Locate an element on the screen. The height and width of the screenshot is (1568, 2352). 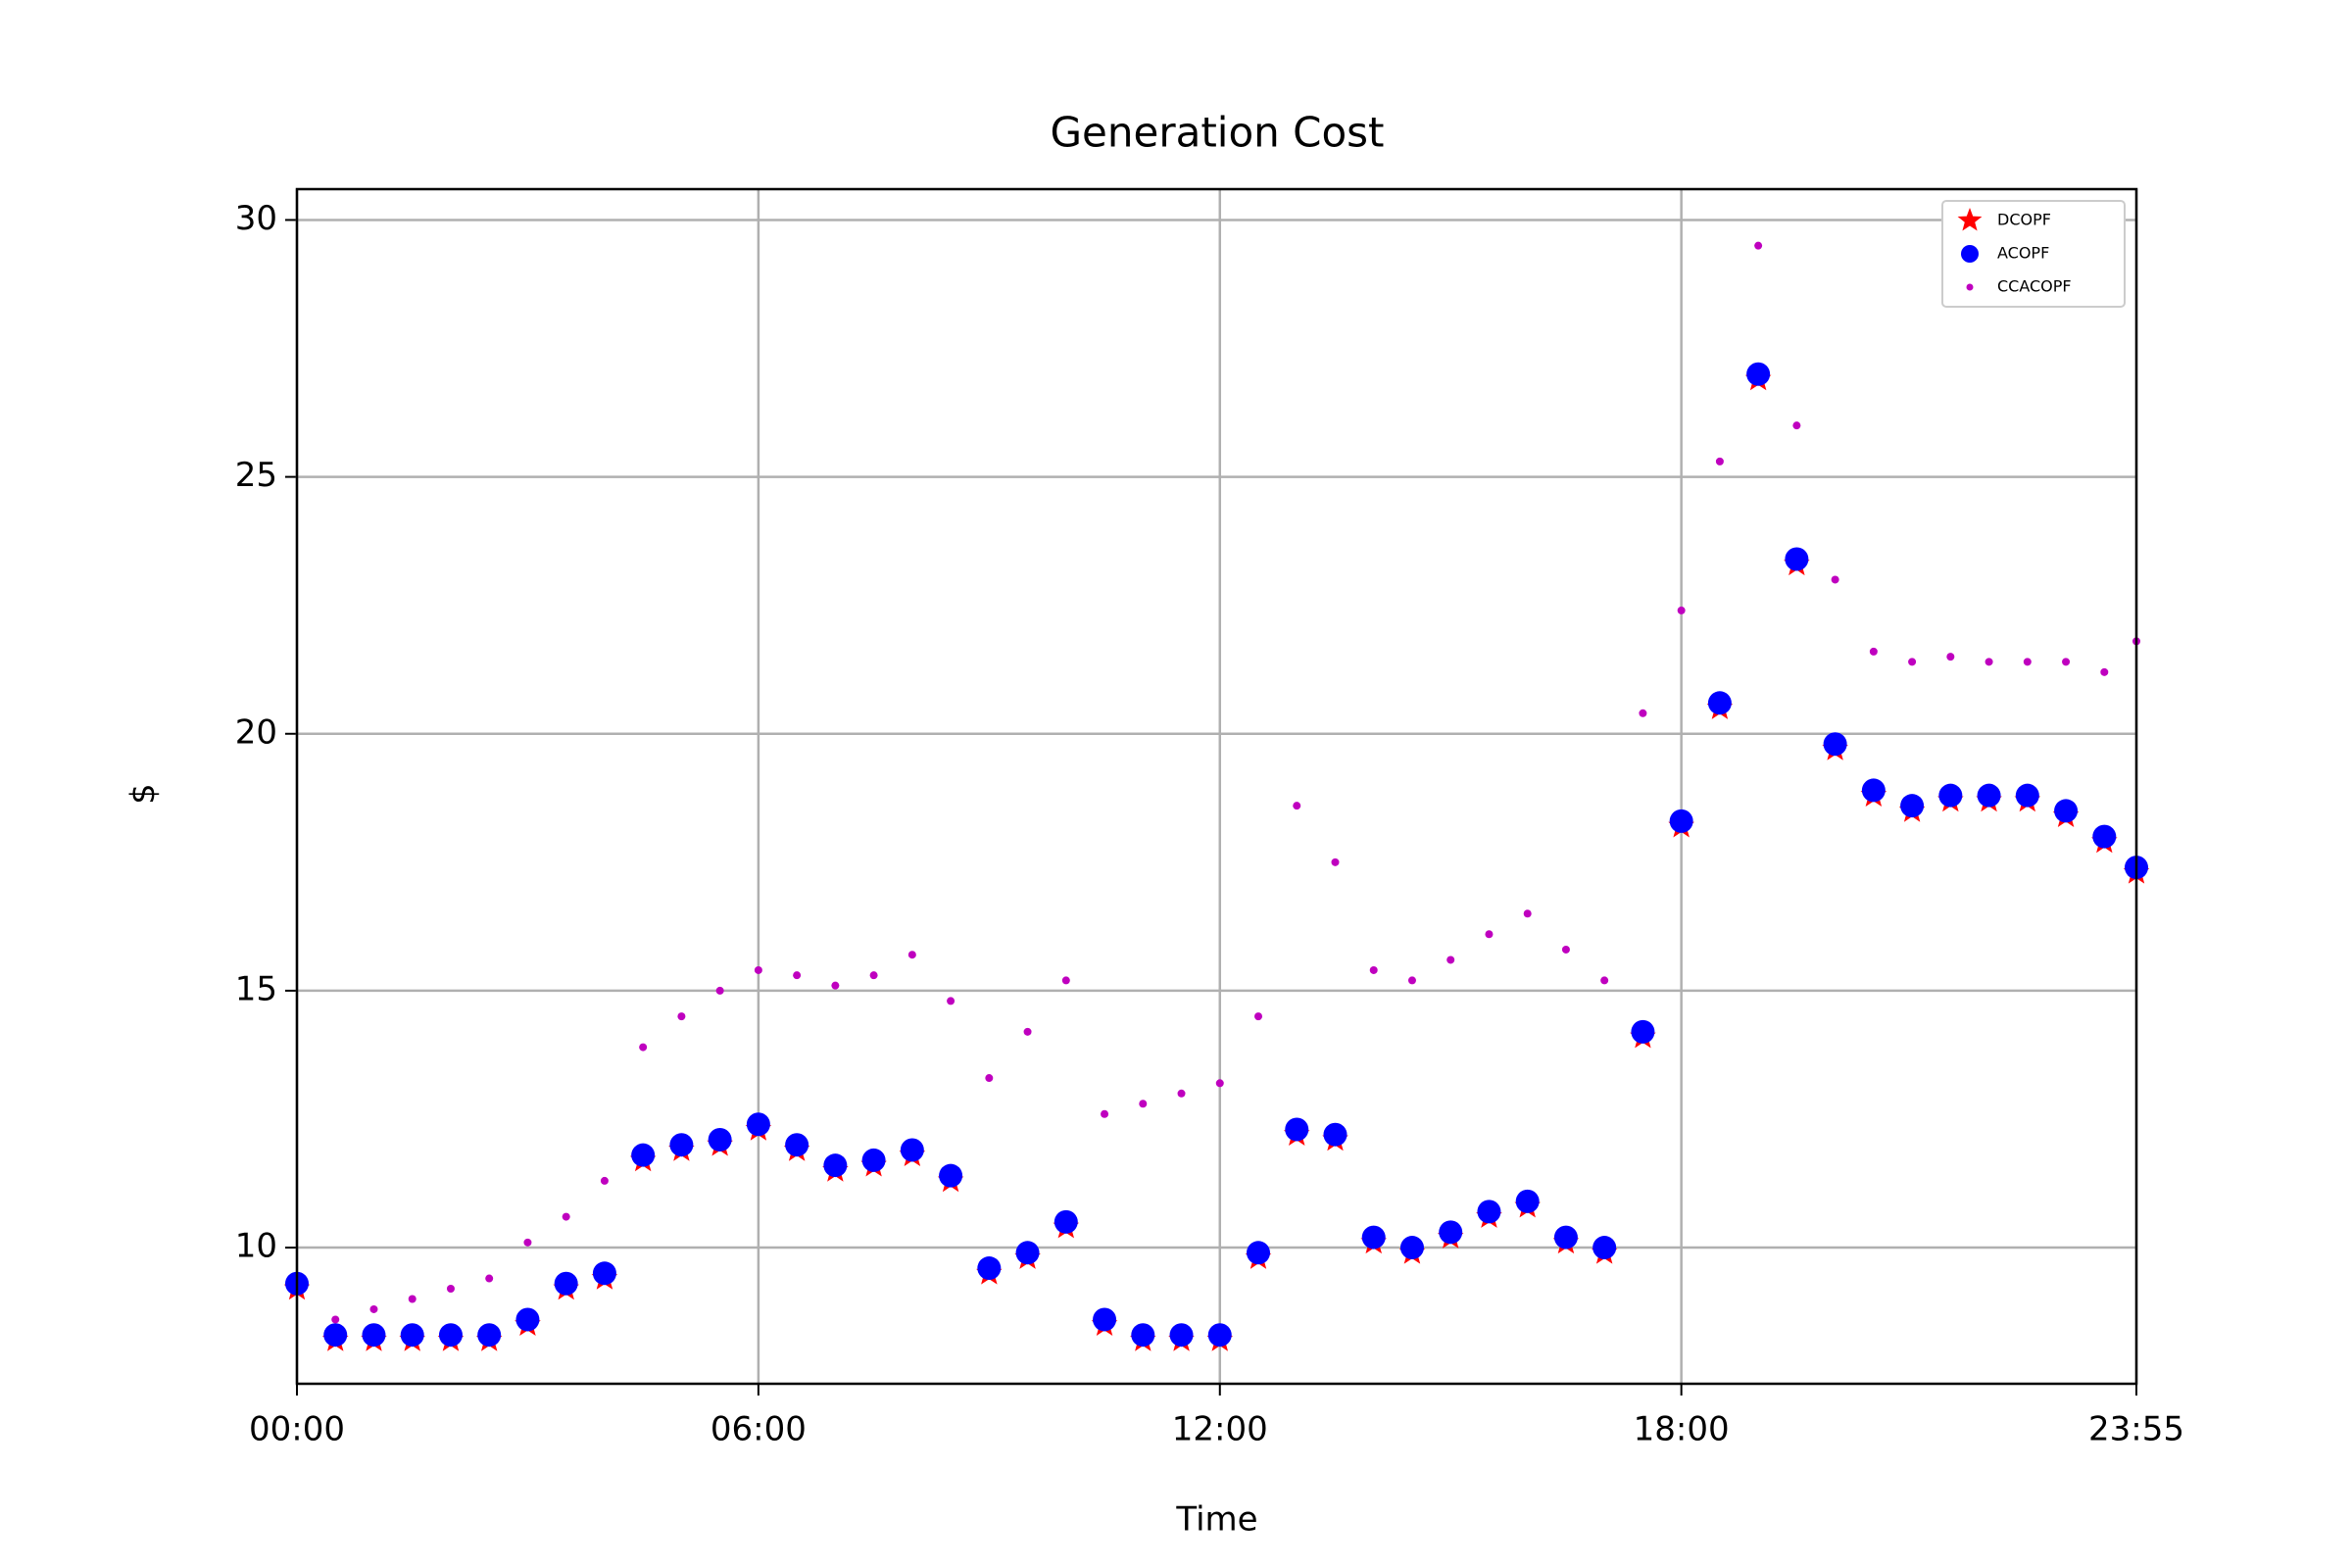
y-tick-label: 25 is located at coordinates (256, 475).